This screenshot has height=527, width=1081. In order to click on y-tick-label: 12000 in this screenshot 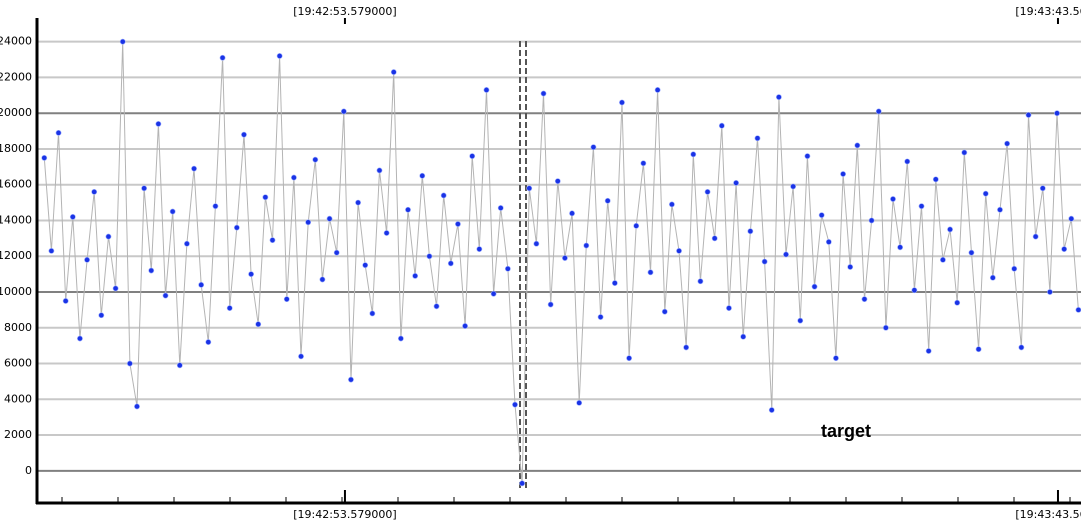, I will do `click(16, 255)`.